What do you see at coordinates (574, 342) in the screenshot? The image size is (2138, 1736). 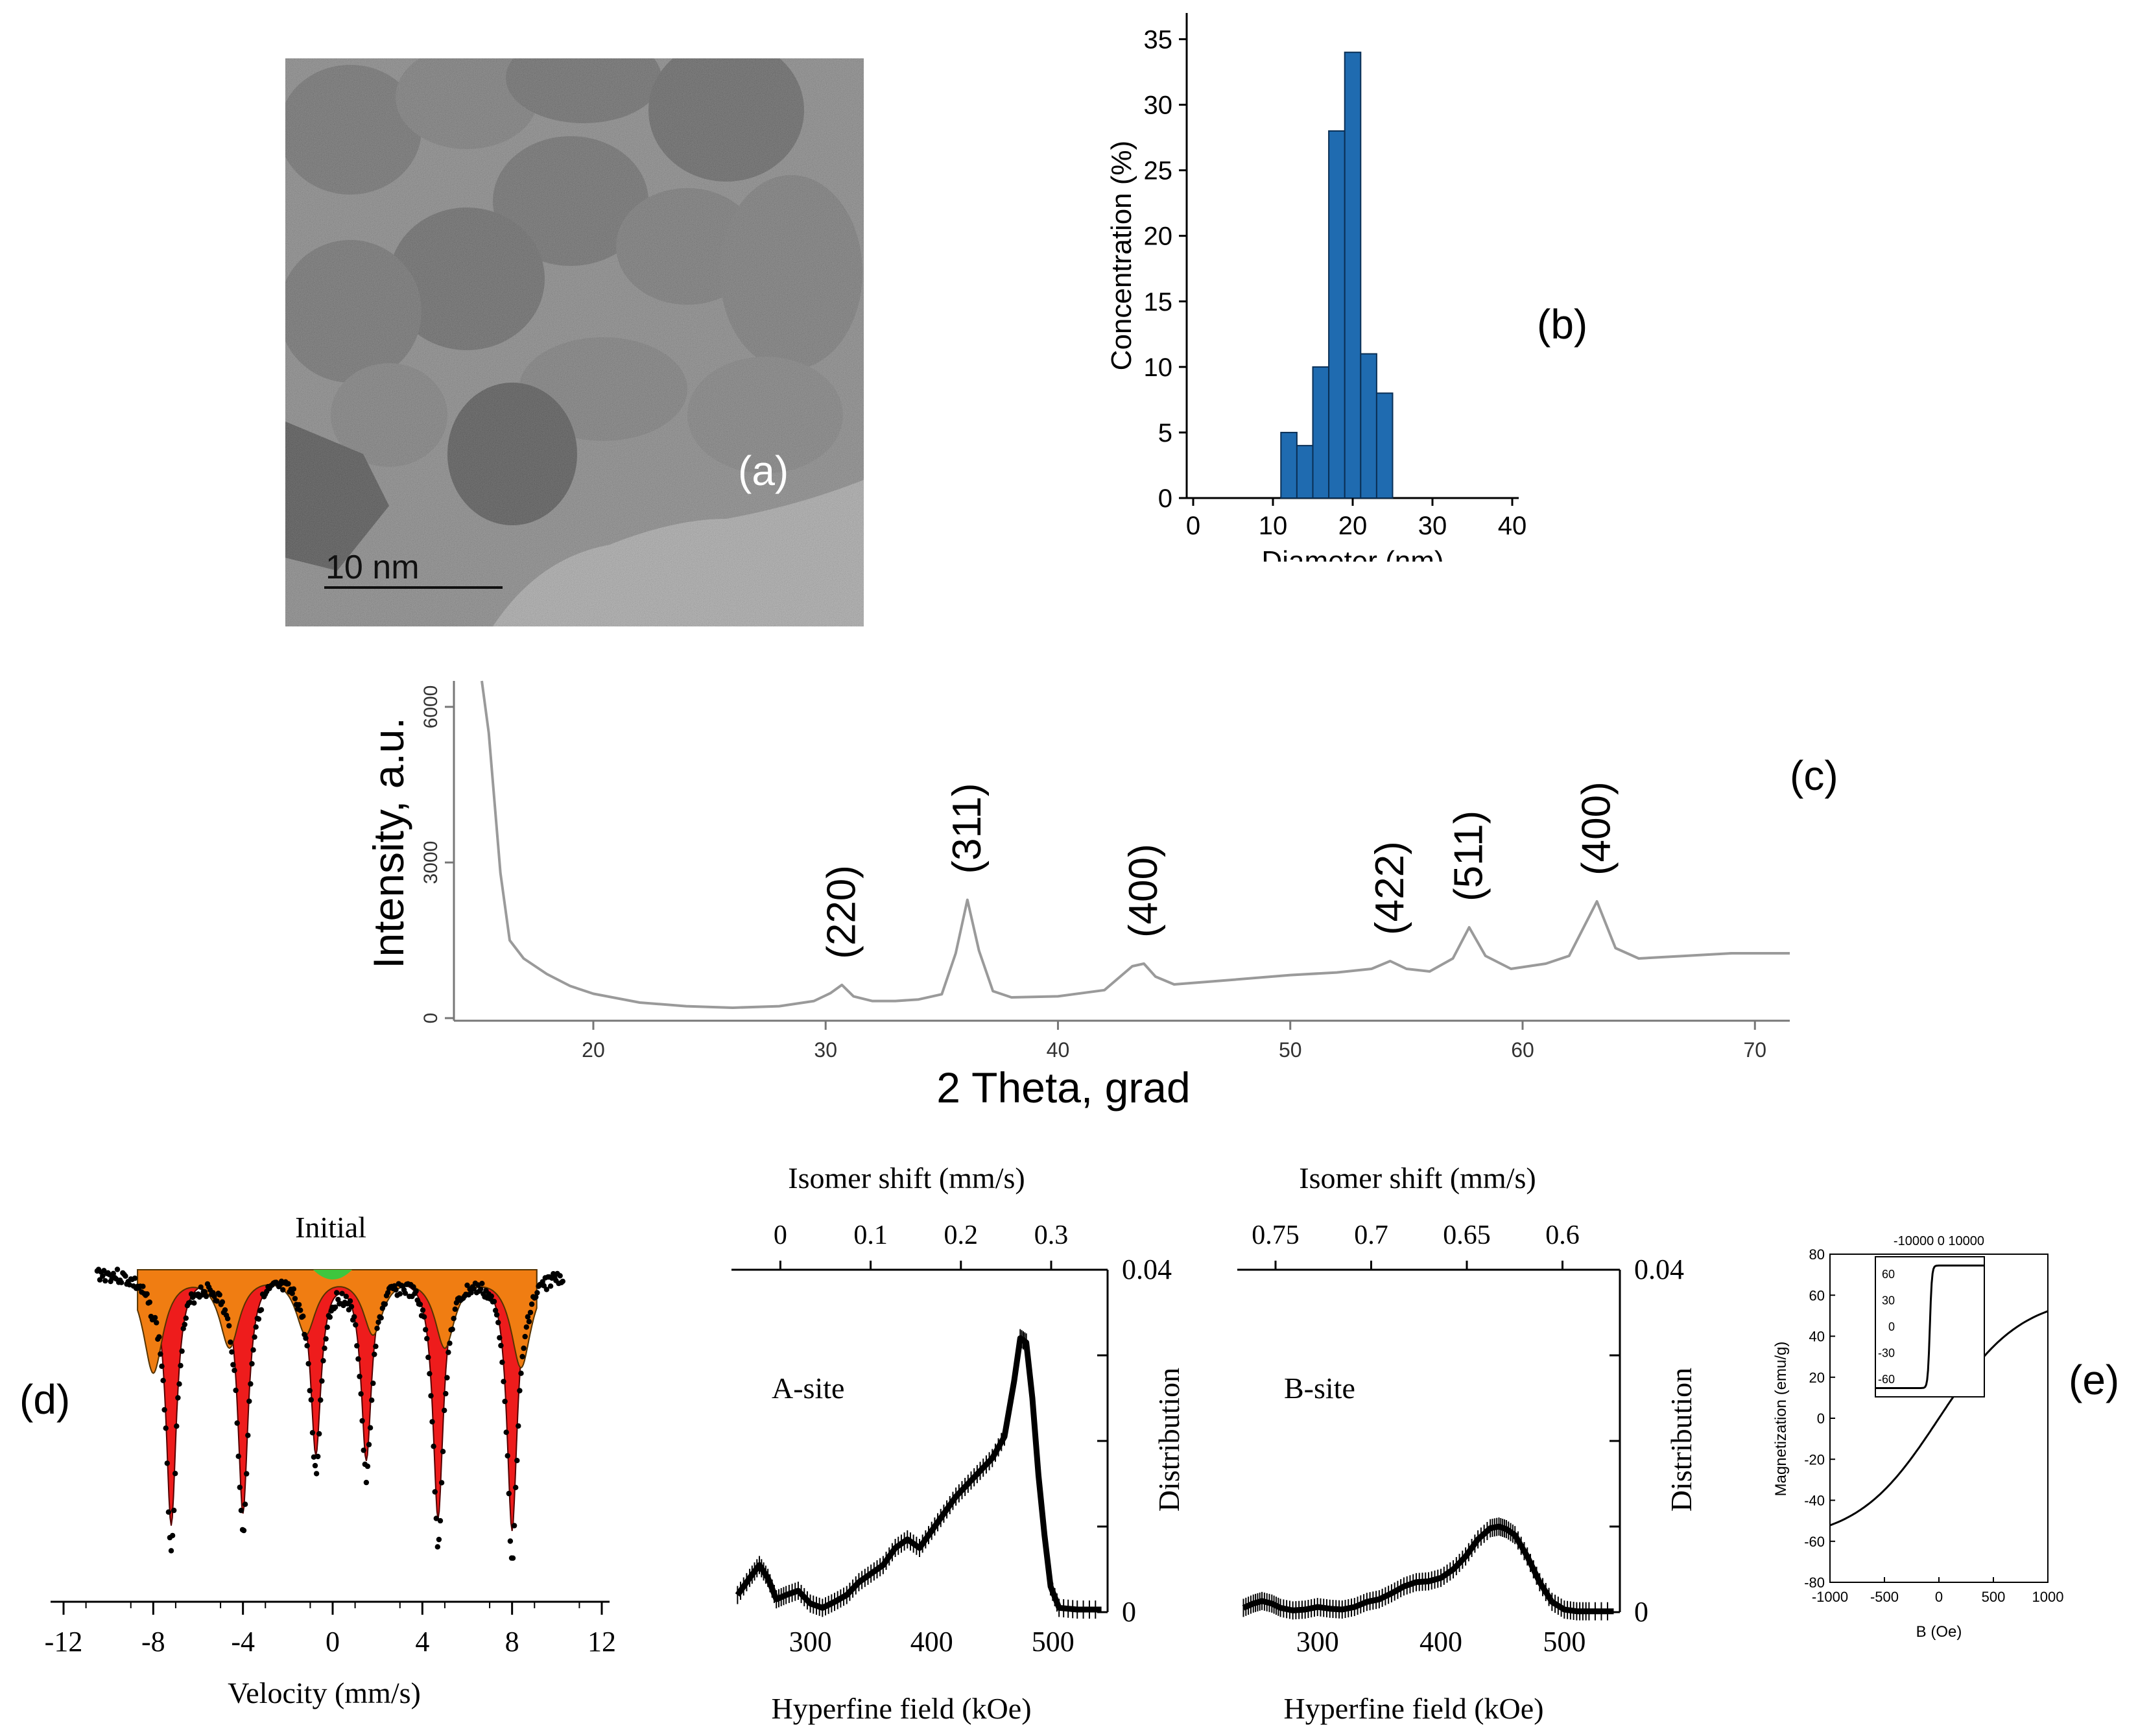 I see `tem-image-panel: 10 nm (a)` at bounding box center [574, 342].